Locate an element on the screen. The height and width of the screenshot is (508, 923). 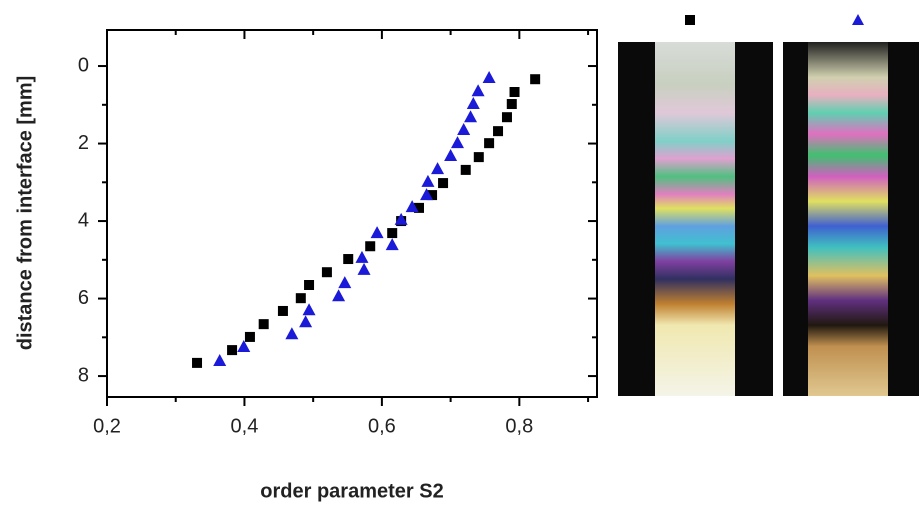
y-tick-label: 6 is located at coordinates (83, 298).